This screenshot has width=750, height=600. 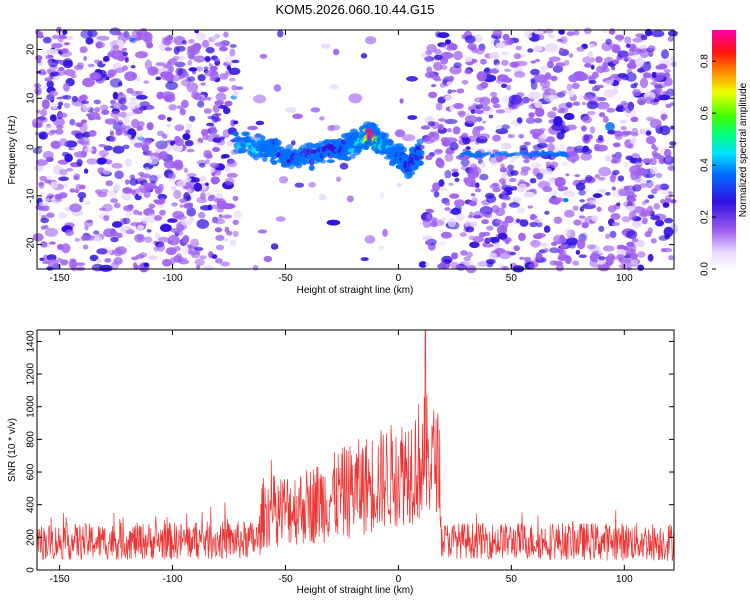 What do you see at coordinates (285, 278) in the screenshot?
I see `spectrogram-xtick-label: -50` at bounding box center [285, 278].